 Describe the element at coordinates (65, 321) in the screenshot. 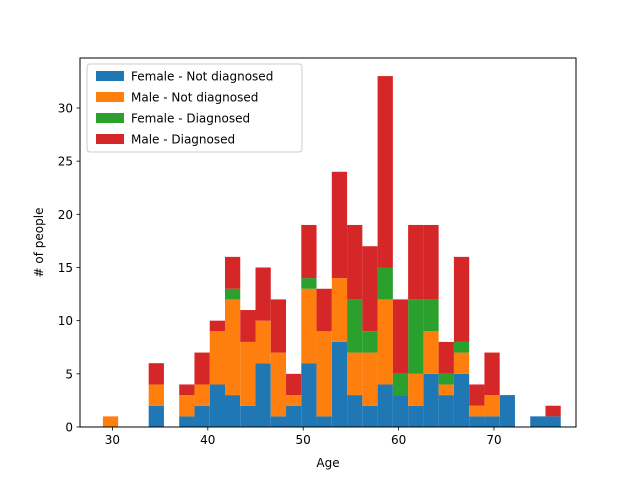

I see `y-tick-label: 10` at that location.